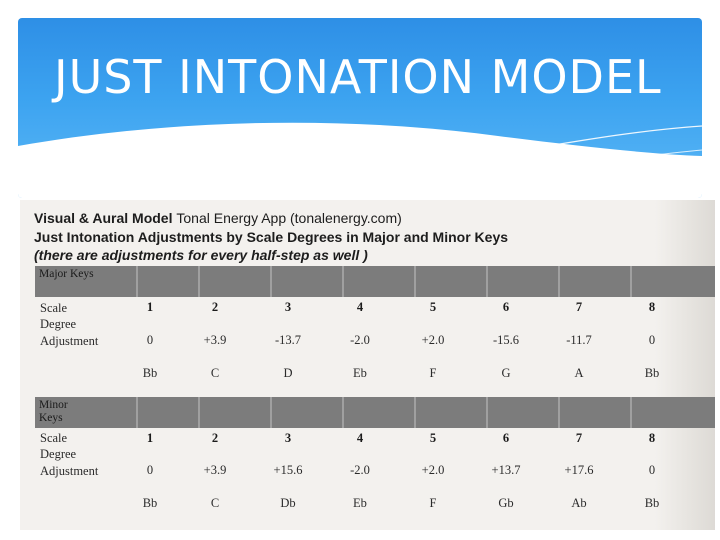 This screenshot has height=540, width=720. I want to click on slide-title: JUST INTONATION MODEL, so click(358, 77).